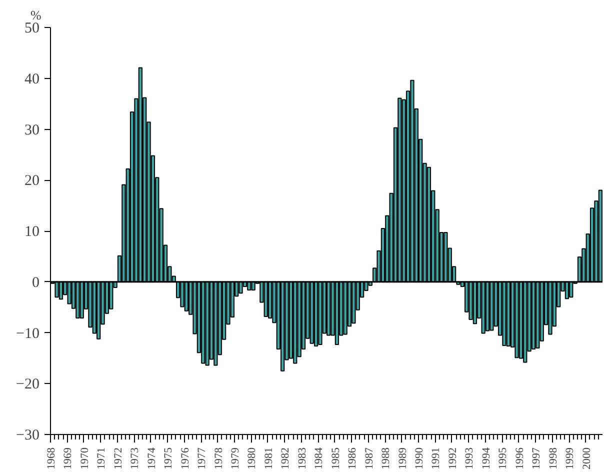 The image size is (604, 472). I want to click on x-tick-label: 1976, so click(185, 458).